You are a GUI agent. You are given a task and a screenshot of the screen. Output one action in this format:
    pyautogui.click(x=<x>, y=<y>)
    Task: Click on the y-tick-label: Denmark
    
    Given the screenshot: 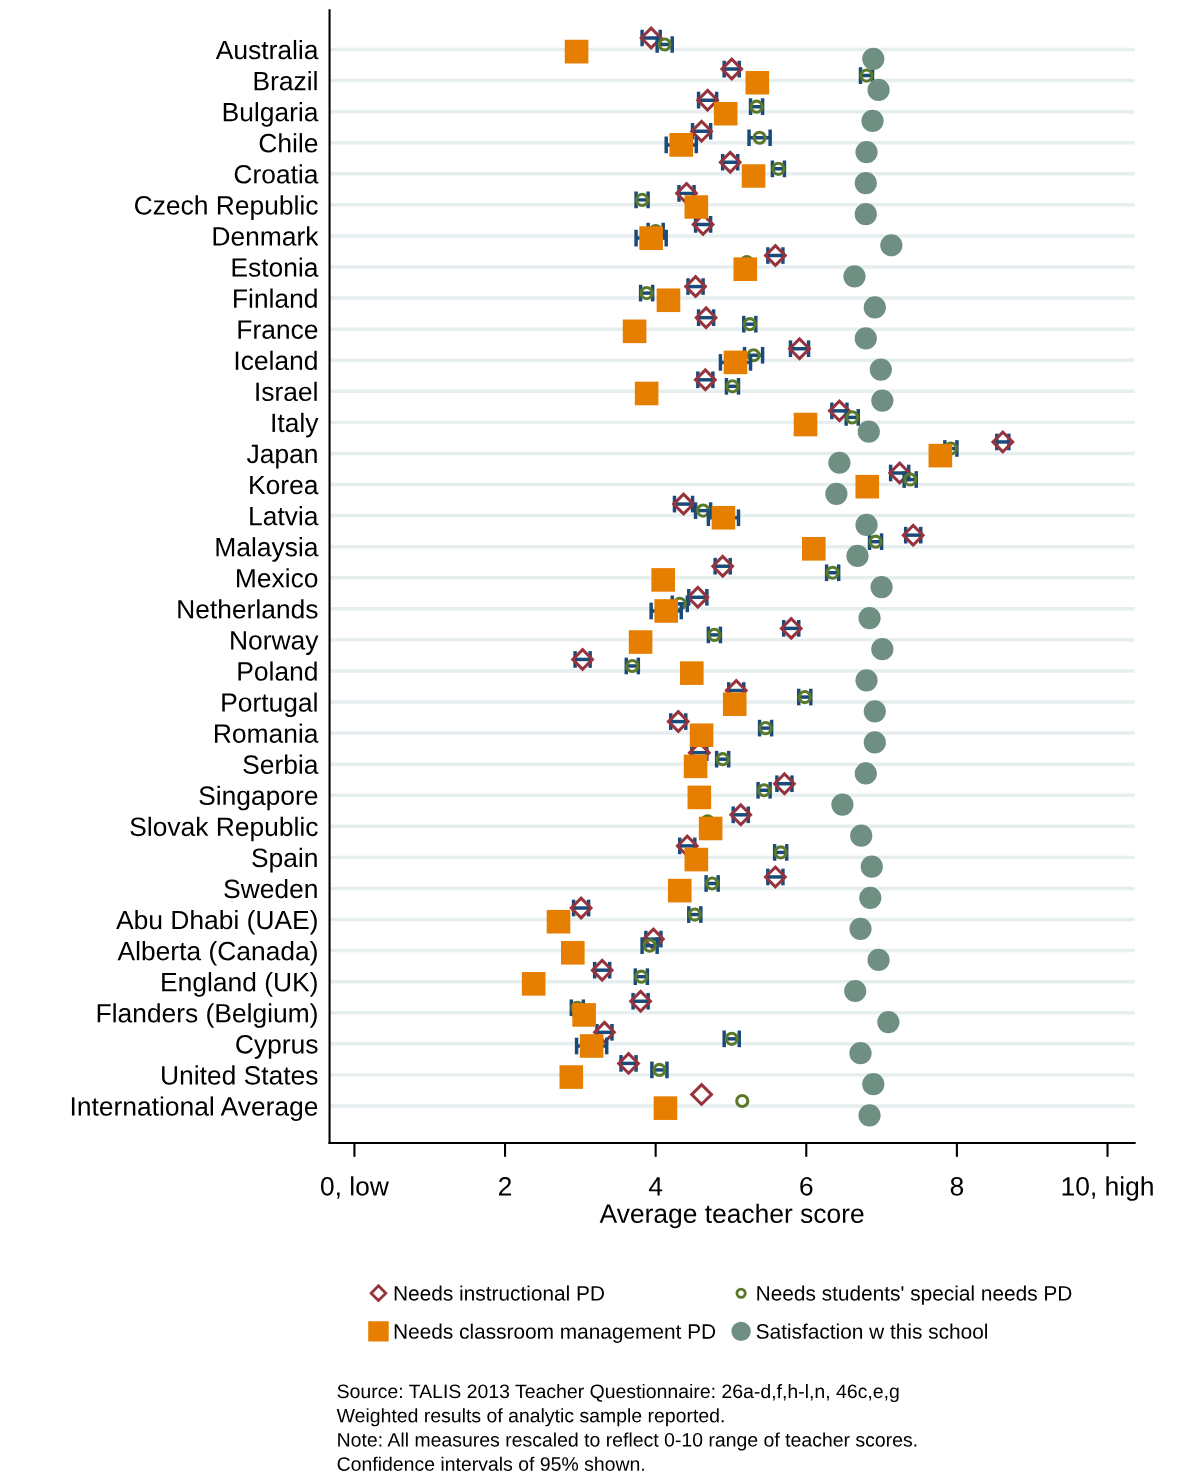 What is the action you would take?
    pyautogui.click(x=266, y=236)
    